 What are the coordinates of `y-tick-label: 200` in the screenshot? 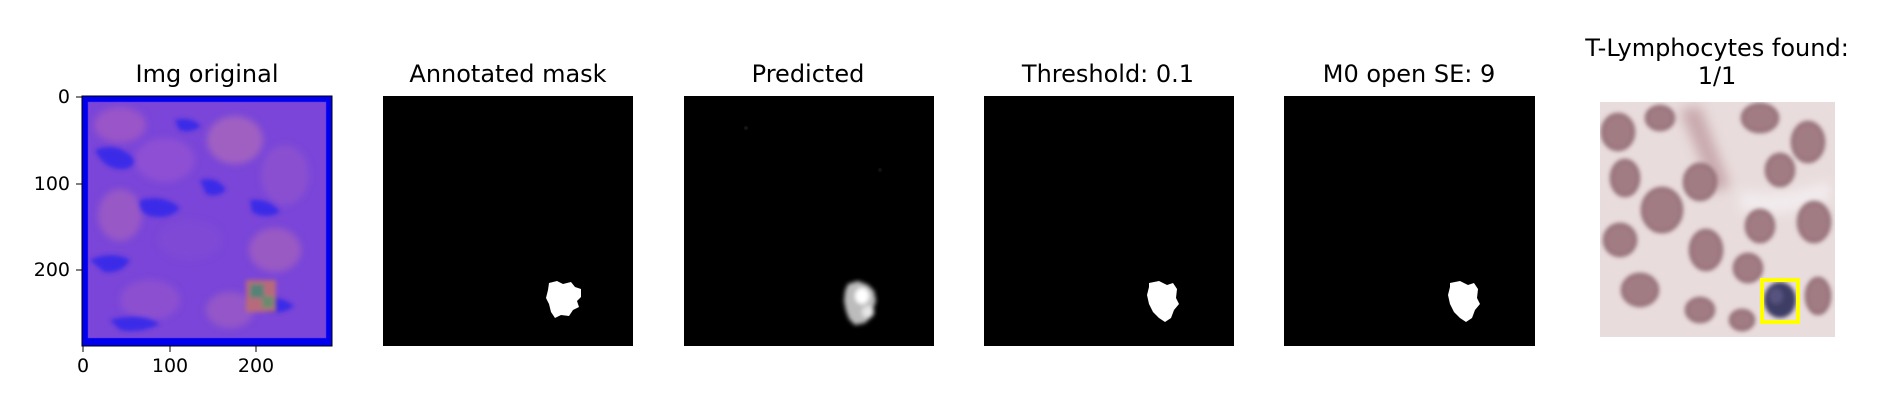 It's located at (52, 270).